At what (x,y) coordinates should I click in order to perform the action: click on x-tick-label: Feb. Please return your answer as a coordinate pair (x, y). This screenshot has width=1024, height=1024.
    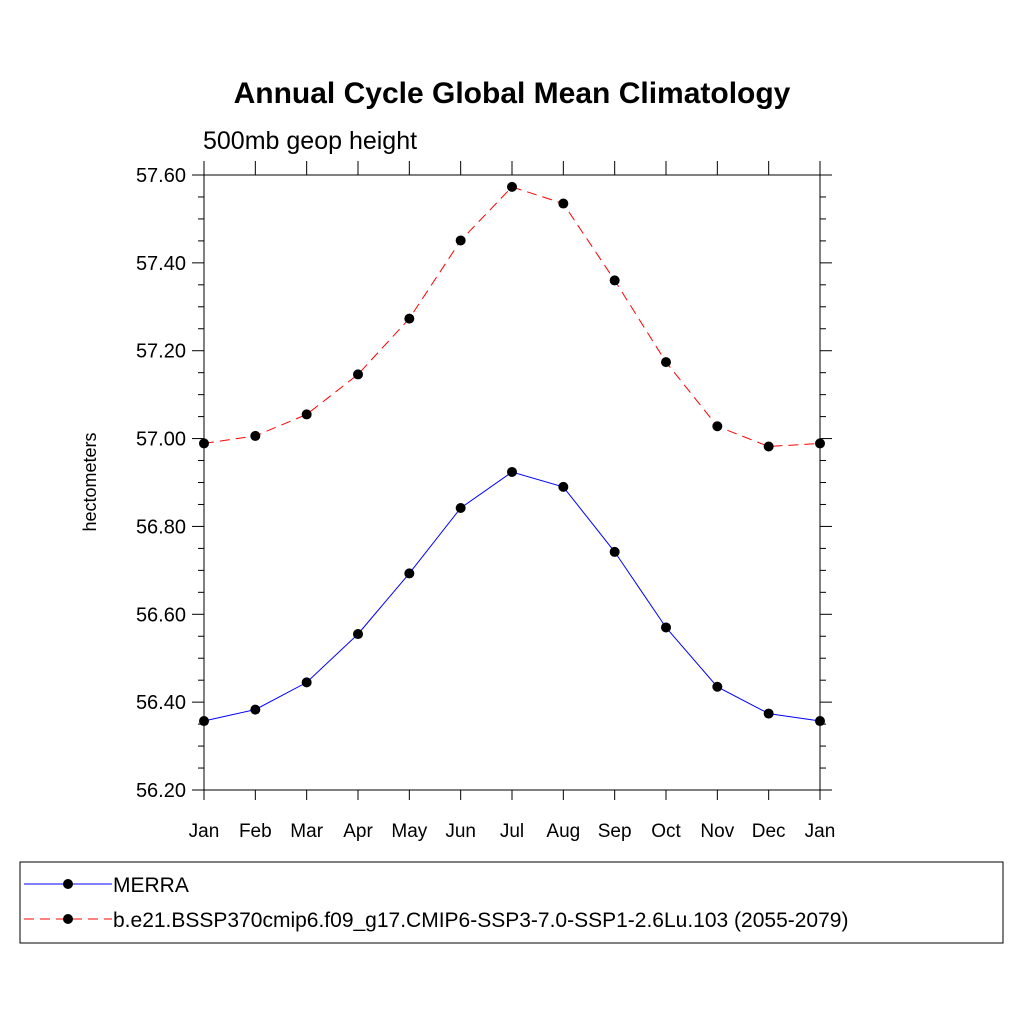
    Looking at the image, I should click on (255, 831).